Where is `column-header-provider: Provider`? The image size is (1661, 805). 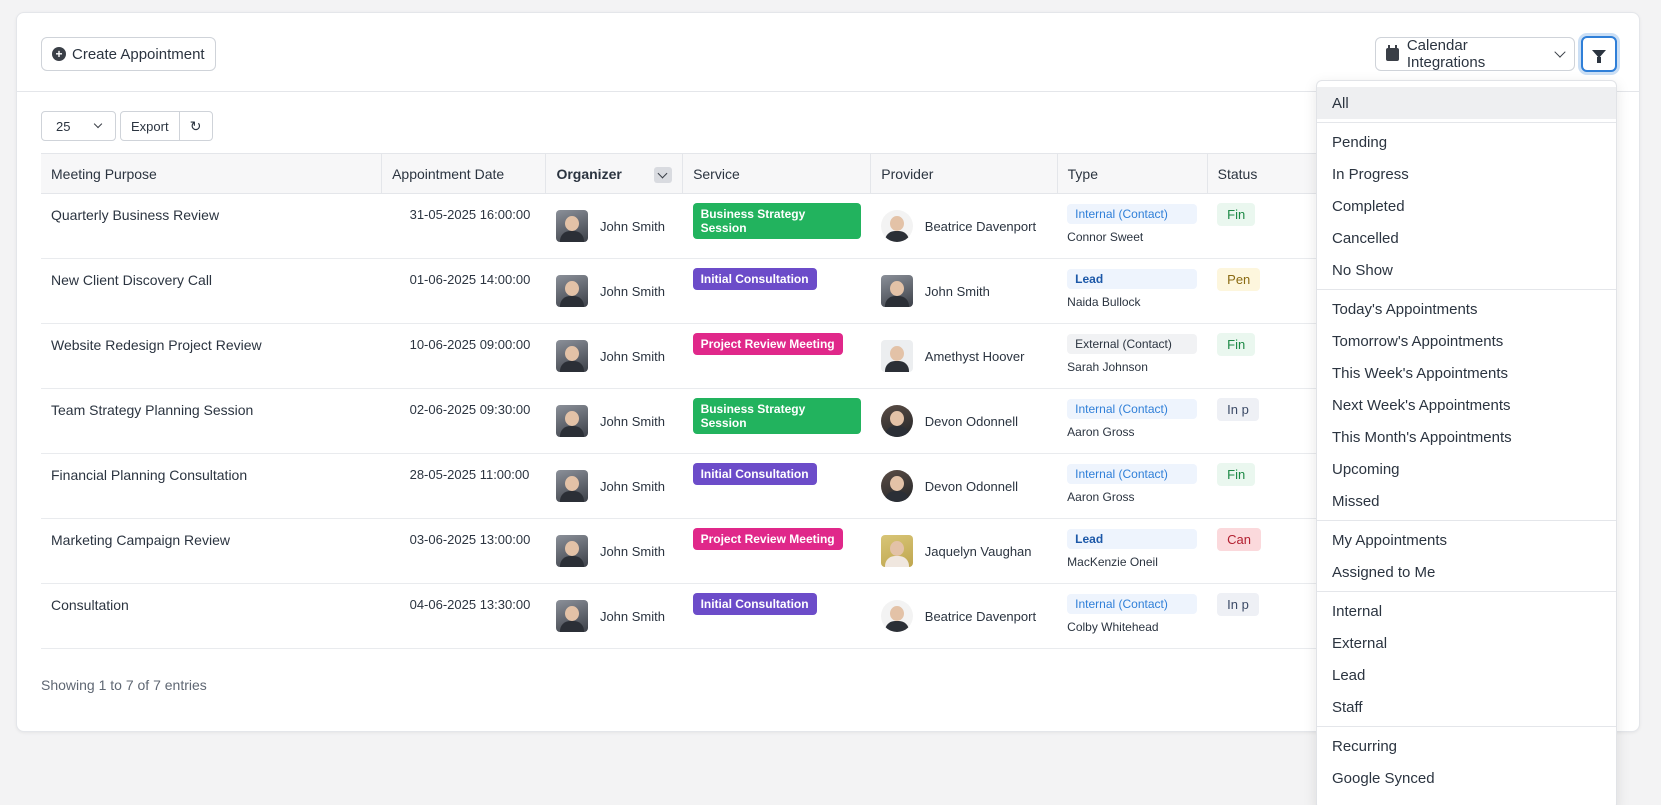
column-header-provider: Provider is located at coordinates (964, 173).